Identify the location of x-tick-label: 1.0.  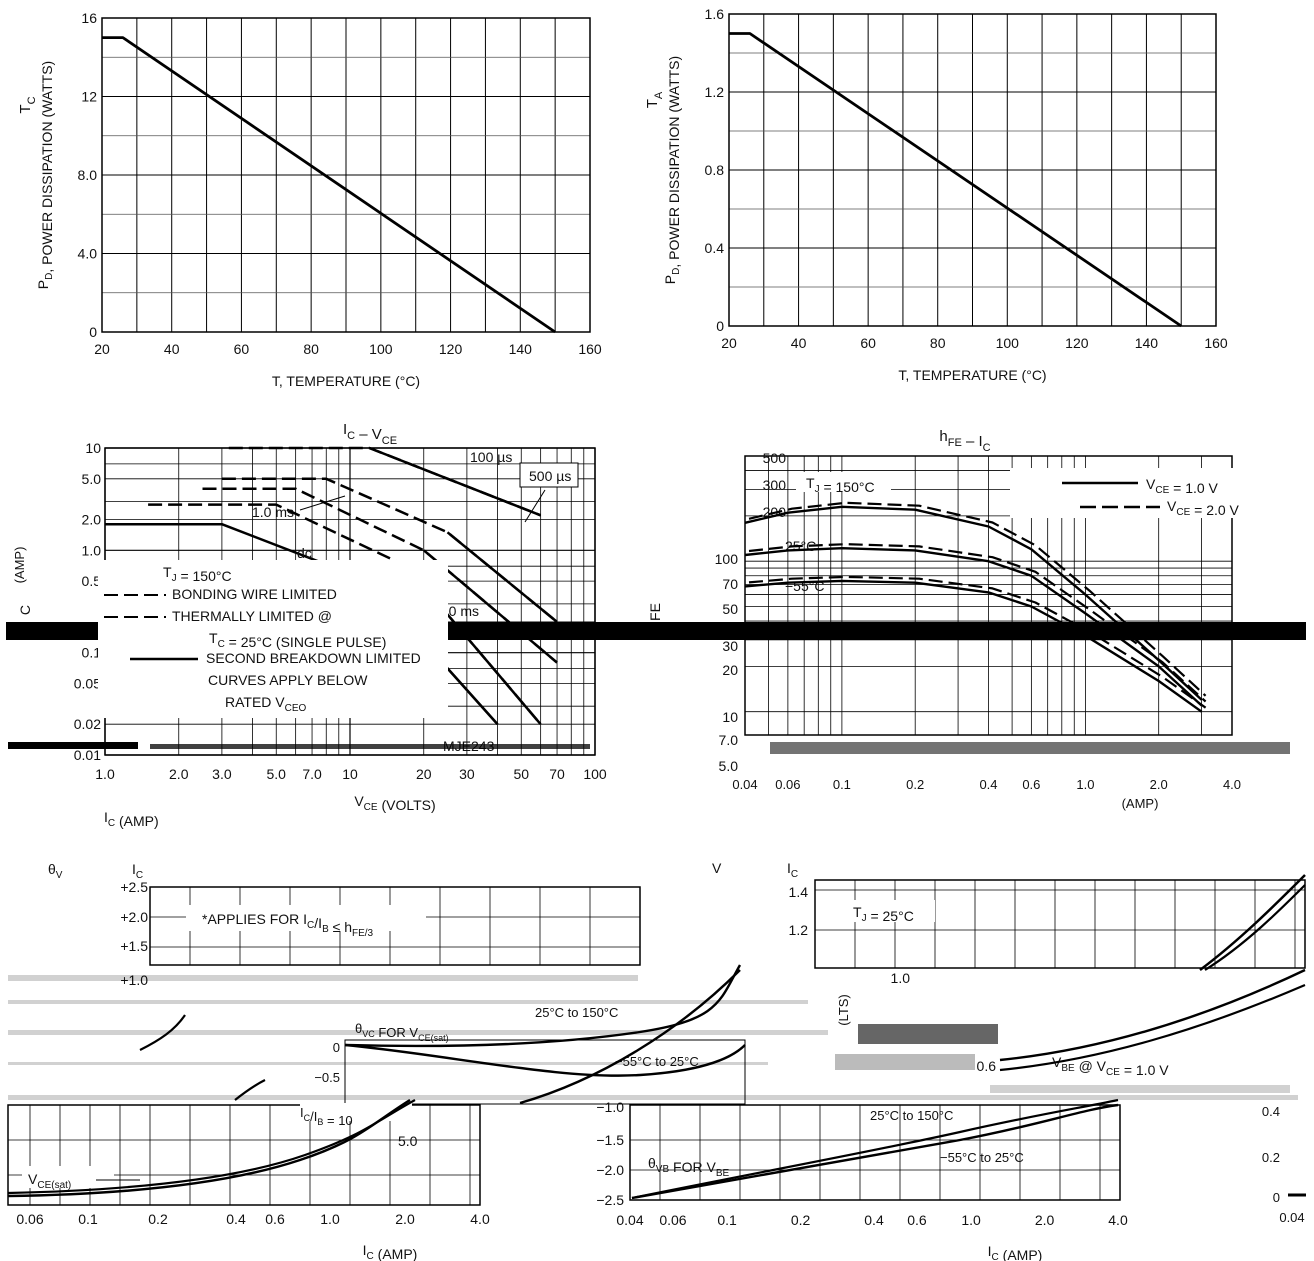
(330, 1219).